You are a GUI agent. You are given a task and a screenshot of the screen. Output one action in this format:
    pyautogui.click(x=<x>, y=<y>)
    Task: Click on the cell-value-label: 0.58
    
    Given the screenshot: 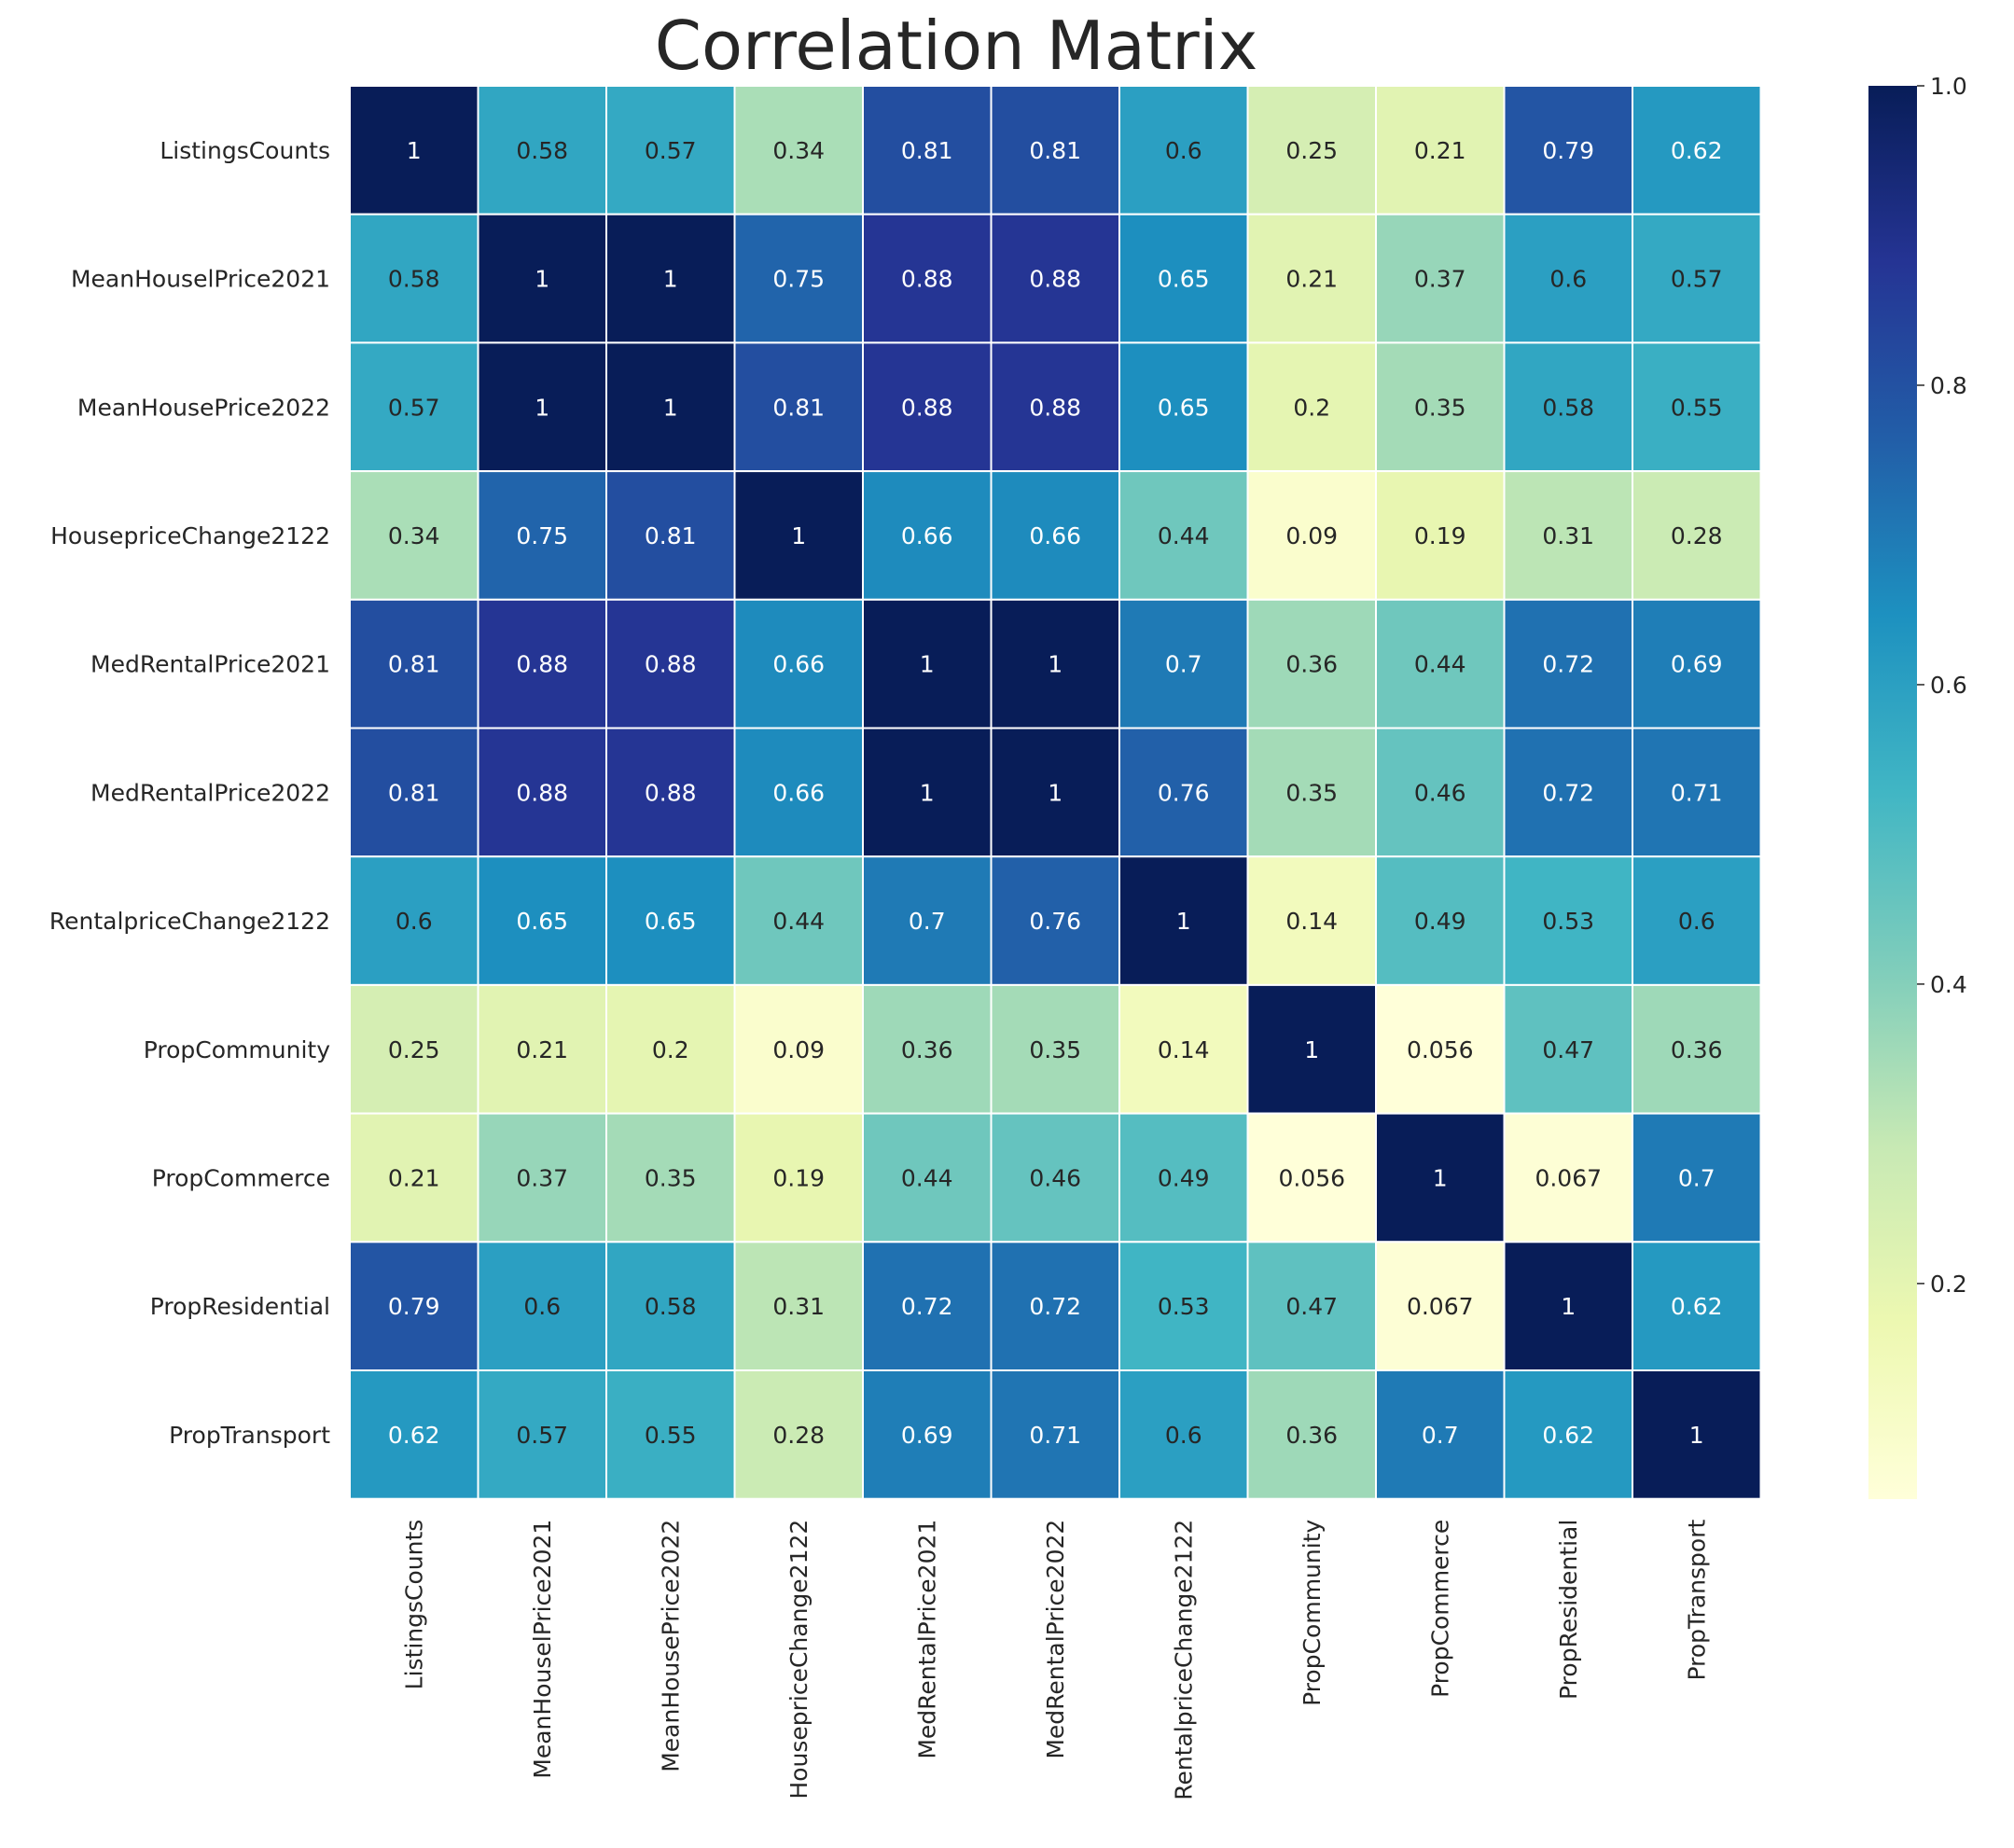 What is the action you would take?
    pyautogui.click(x=414, y=279)
    